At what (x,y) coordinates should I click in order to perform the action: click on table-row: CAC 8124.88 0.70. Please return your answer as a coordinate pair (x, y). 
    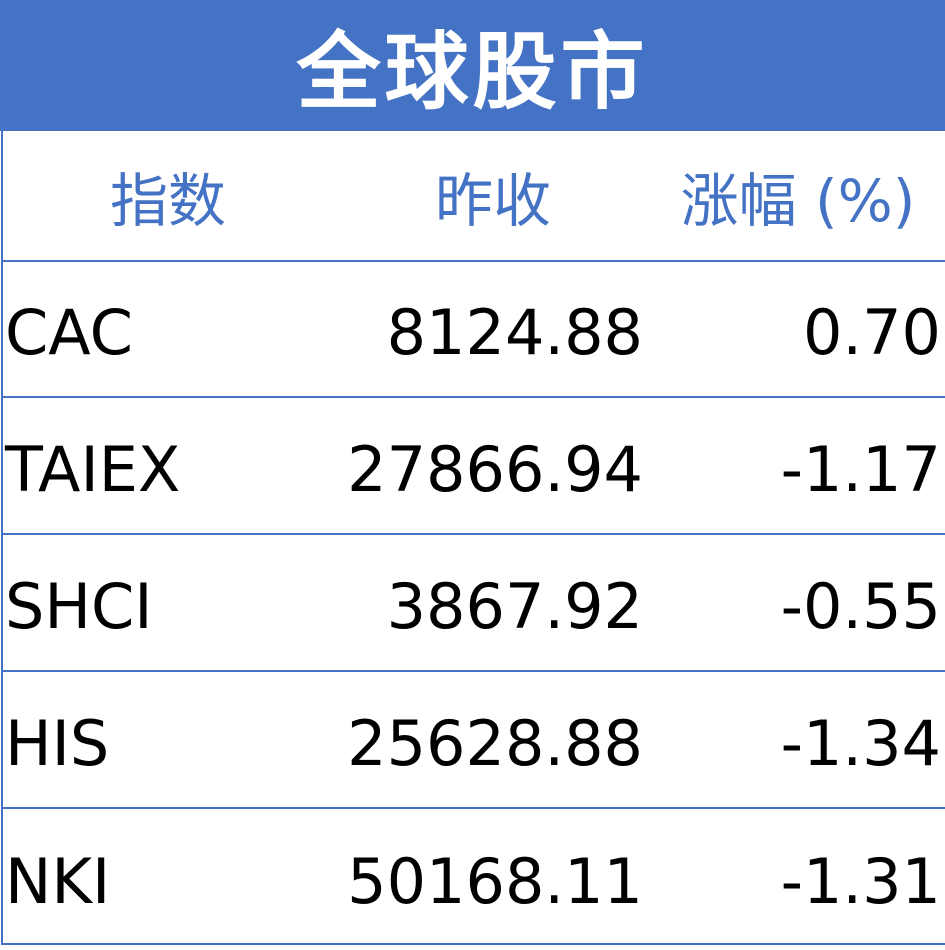
    Looking at the image, I should click on (474, 329).